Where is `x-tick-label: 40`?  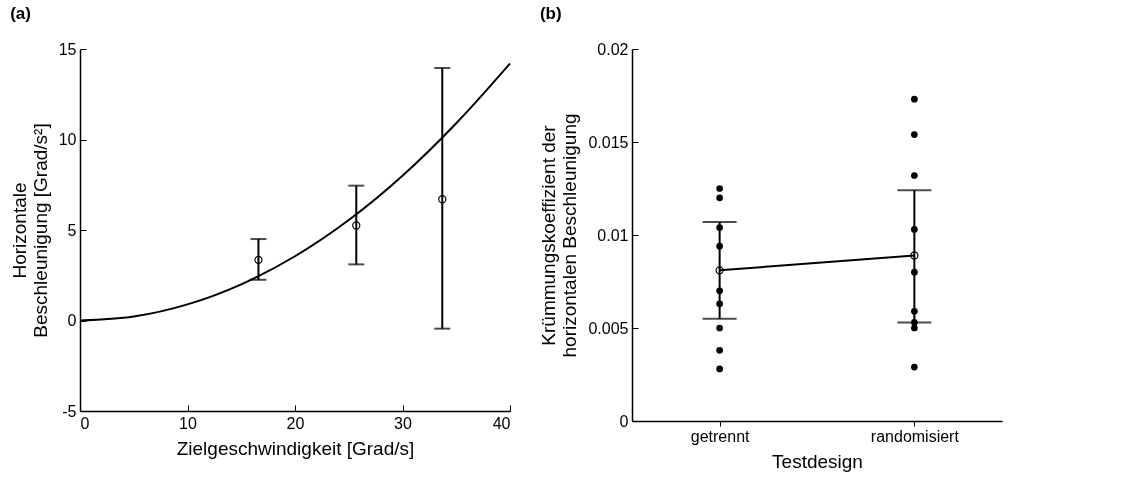 x-tick-label: 40 is located at coordinates (501, 423).